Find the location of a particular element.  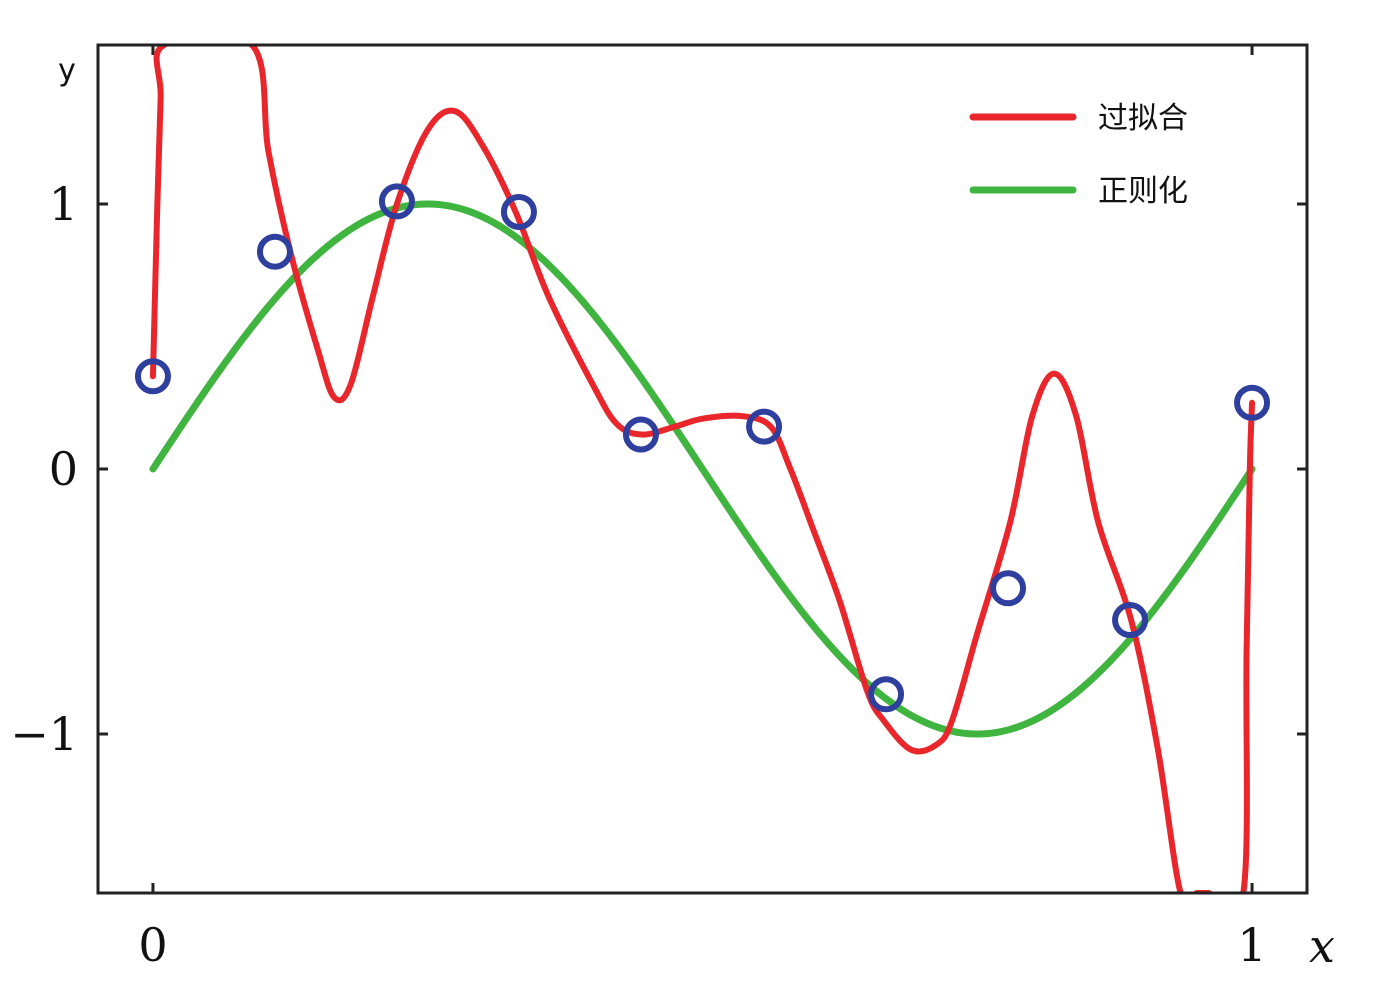

x-tick-label: 1 is located at coordinates (1251, 945).